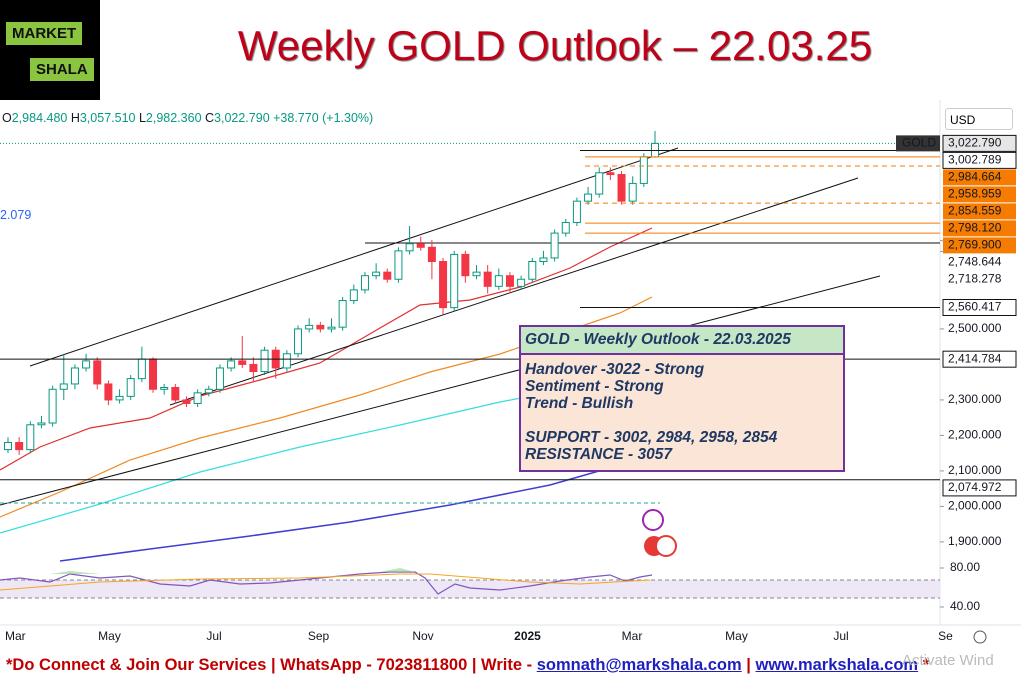 This screenshot has width=1021, height=678. I want to click on price-label: 2,414.784, so click(975, 358).